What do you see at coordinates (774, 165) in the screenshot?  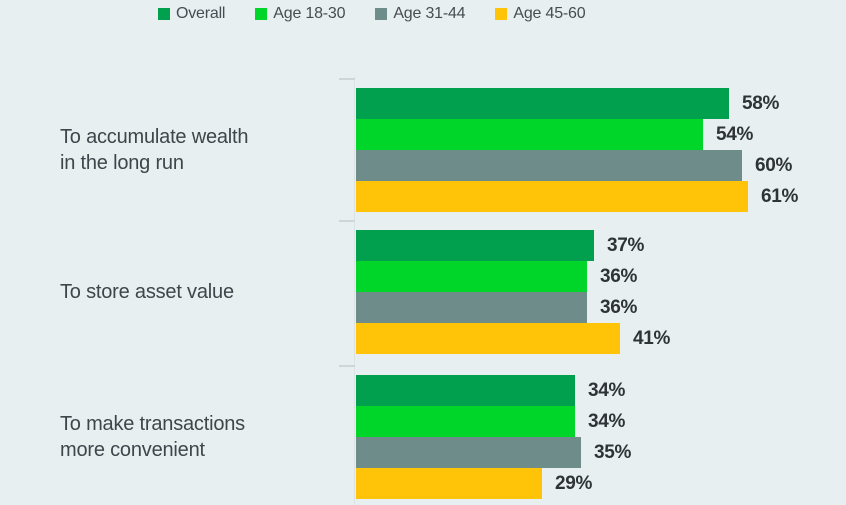 I see `bar-value-label: 60%` at bounding box center [774, 165].